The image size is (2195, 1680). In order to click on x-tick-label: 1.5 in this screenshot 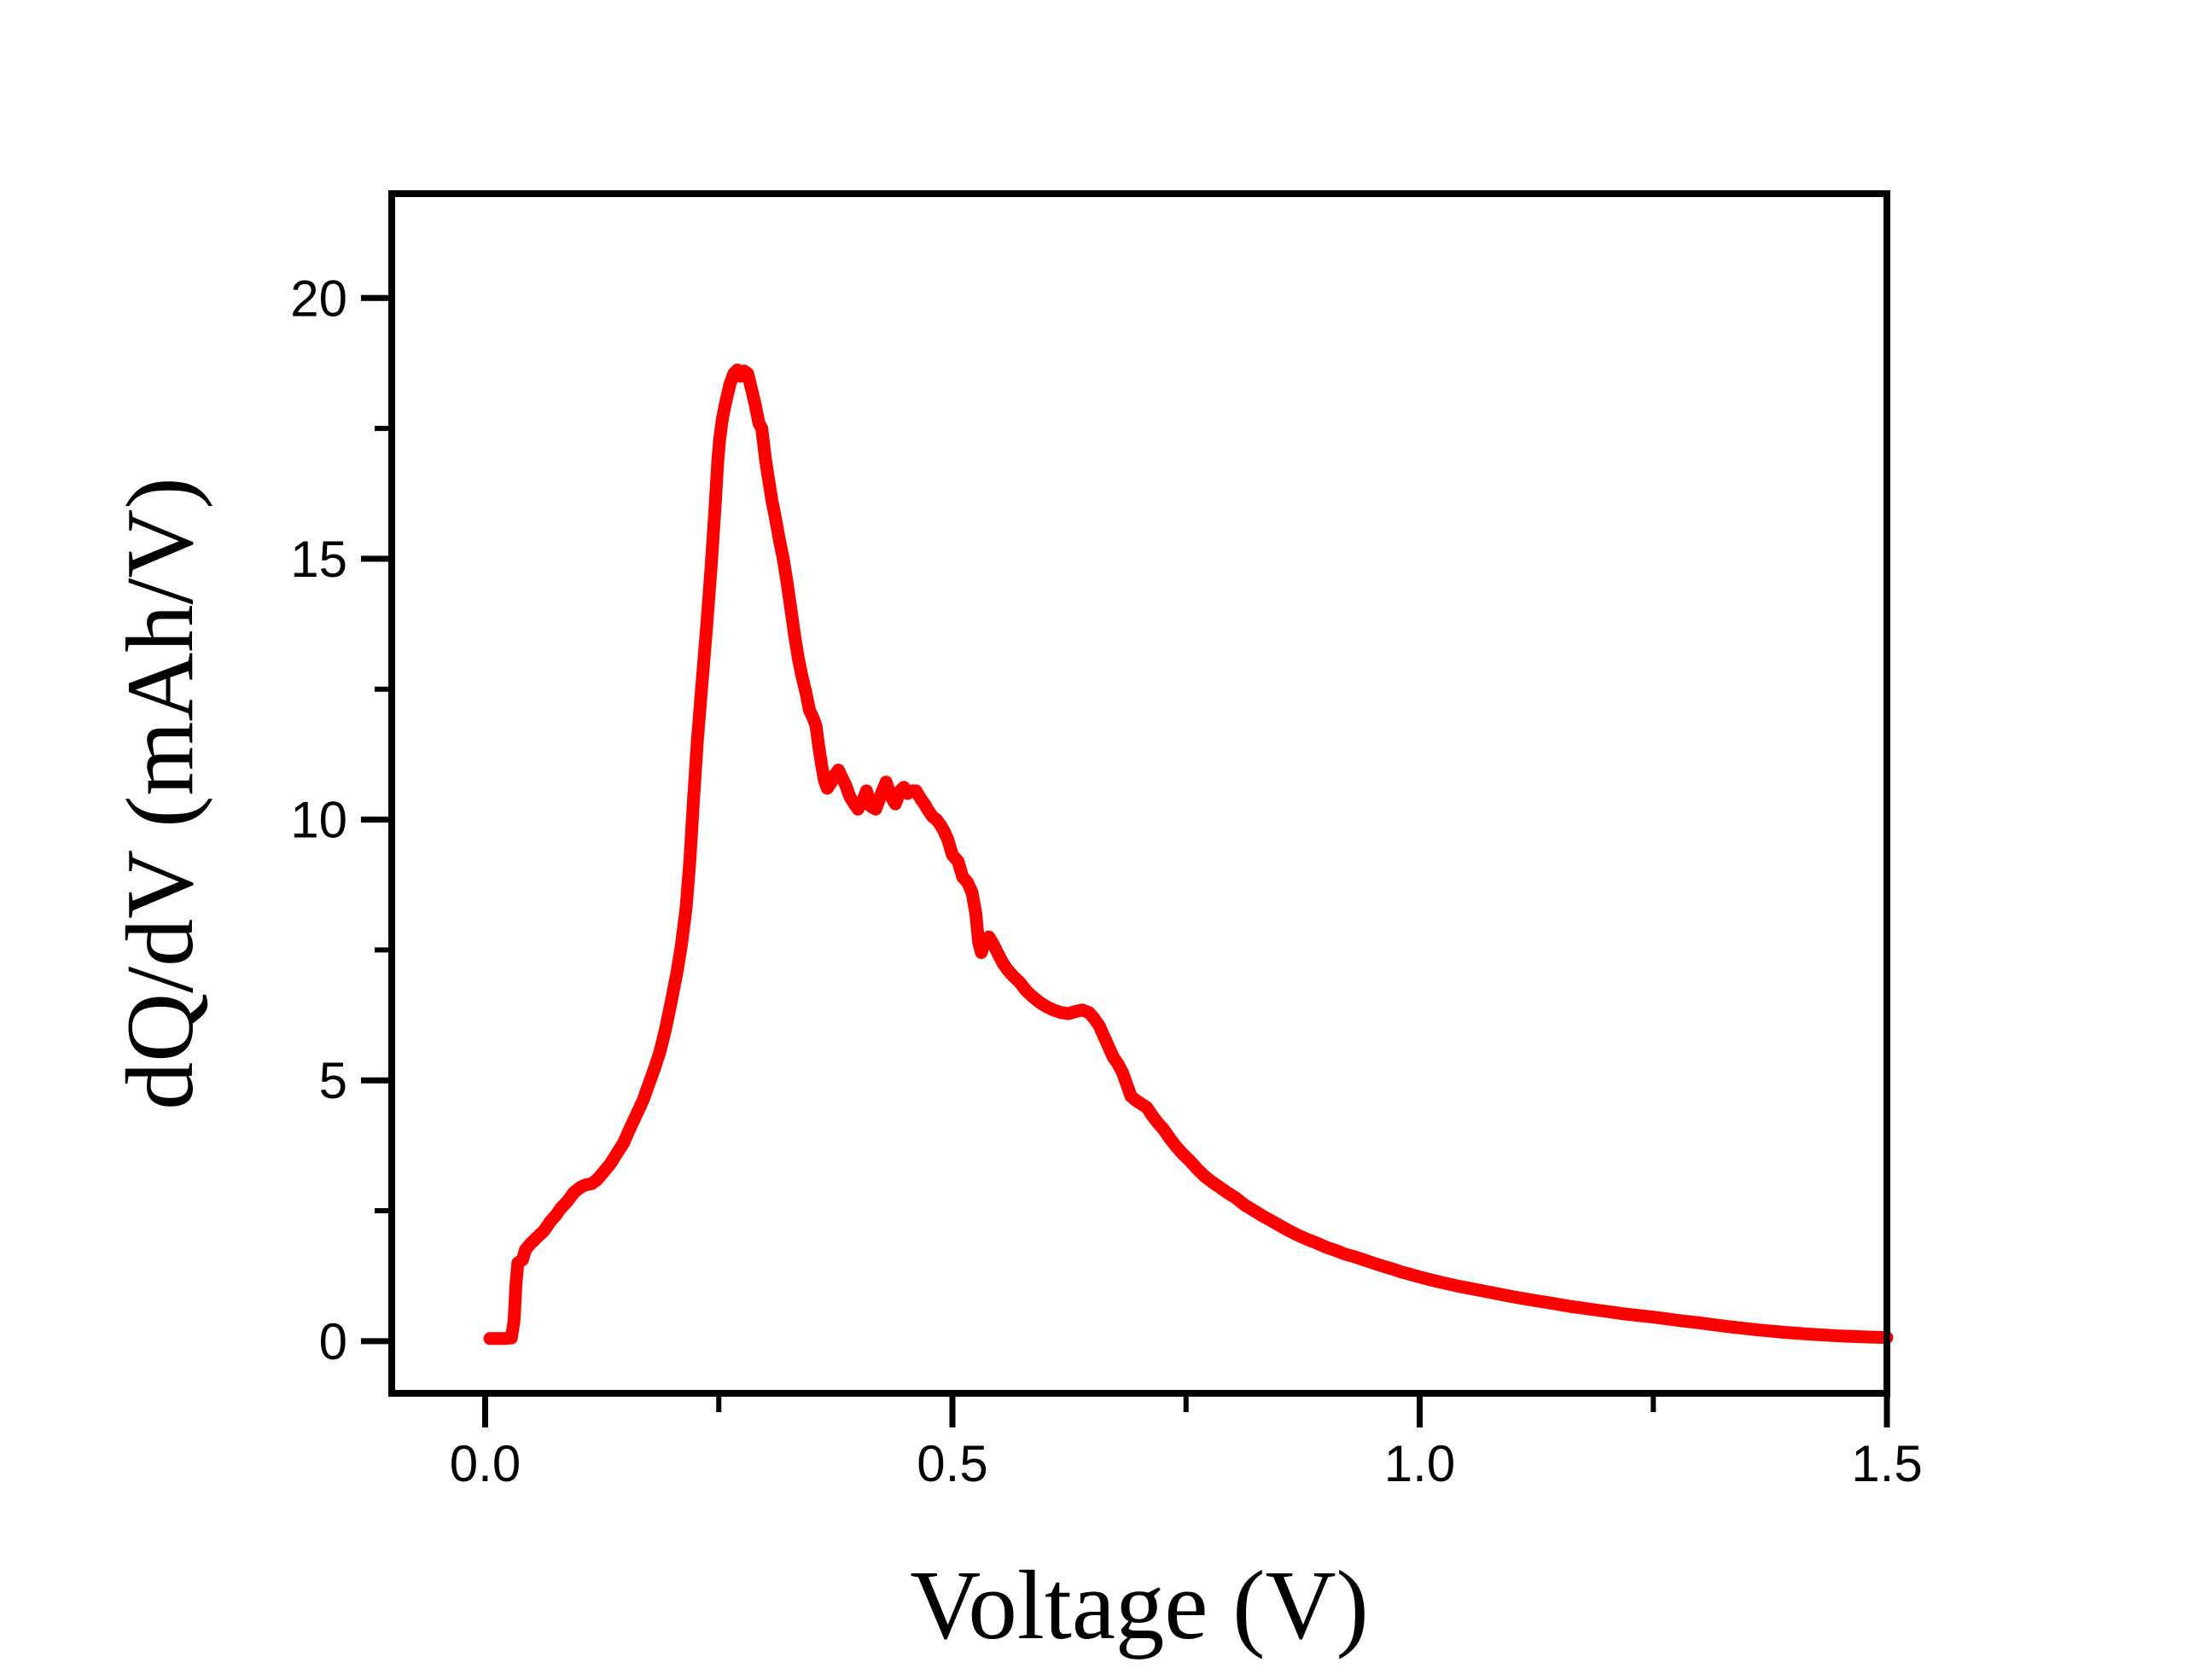, I will do `click(1887, 1464)`.